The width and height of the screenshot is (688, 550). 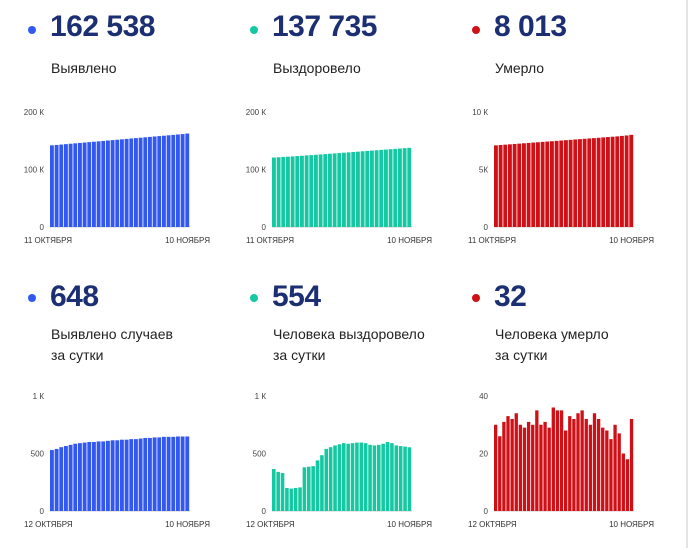 What do you see at coordinates (74, 296) in the screenshot?
I see `stat-value: 648` at bounding box center [74, 296].